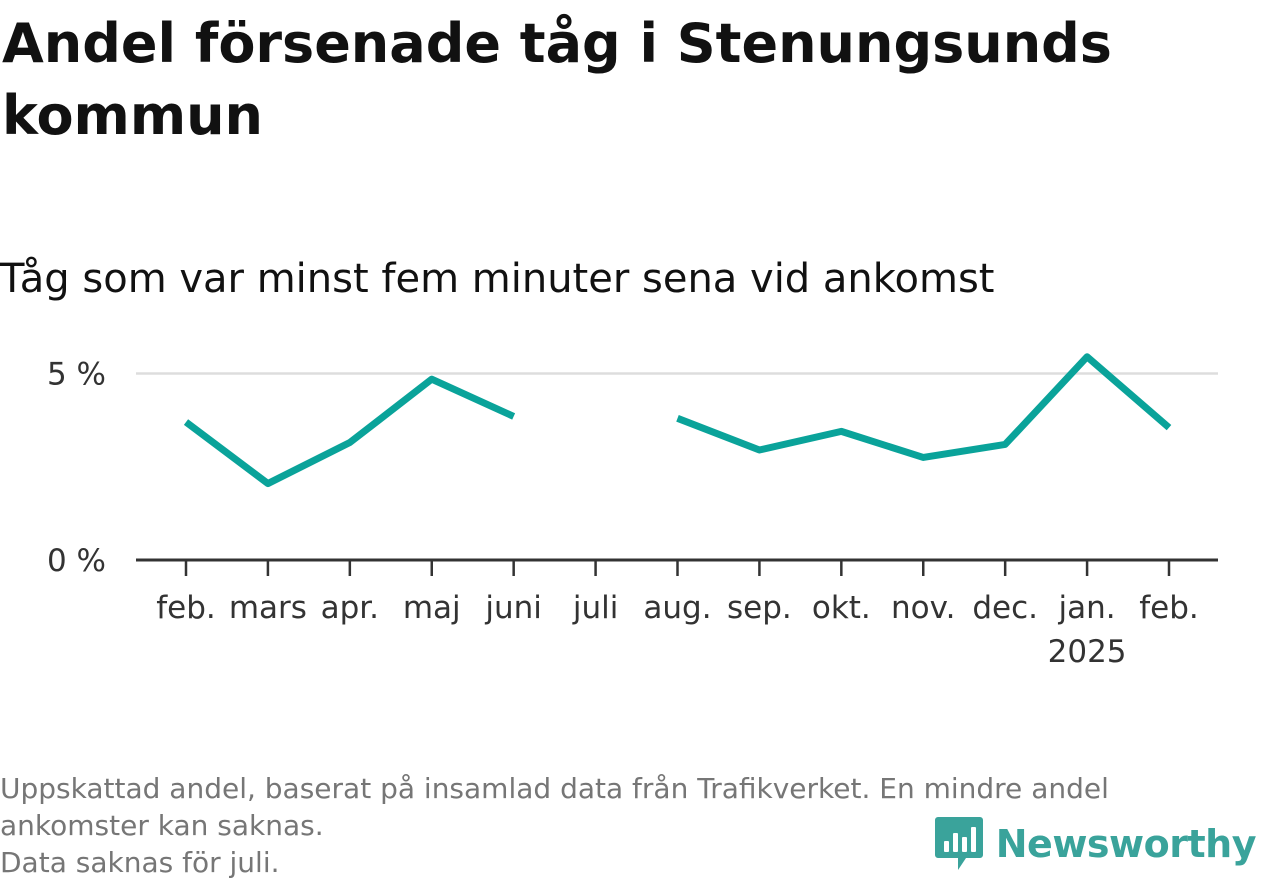 The image size is (1262, 881). What do you see at coordinates (76, 468) in the screenshot?
I see `y-axis-labels: 0 % 5 %` at bounding box center [76, 468].